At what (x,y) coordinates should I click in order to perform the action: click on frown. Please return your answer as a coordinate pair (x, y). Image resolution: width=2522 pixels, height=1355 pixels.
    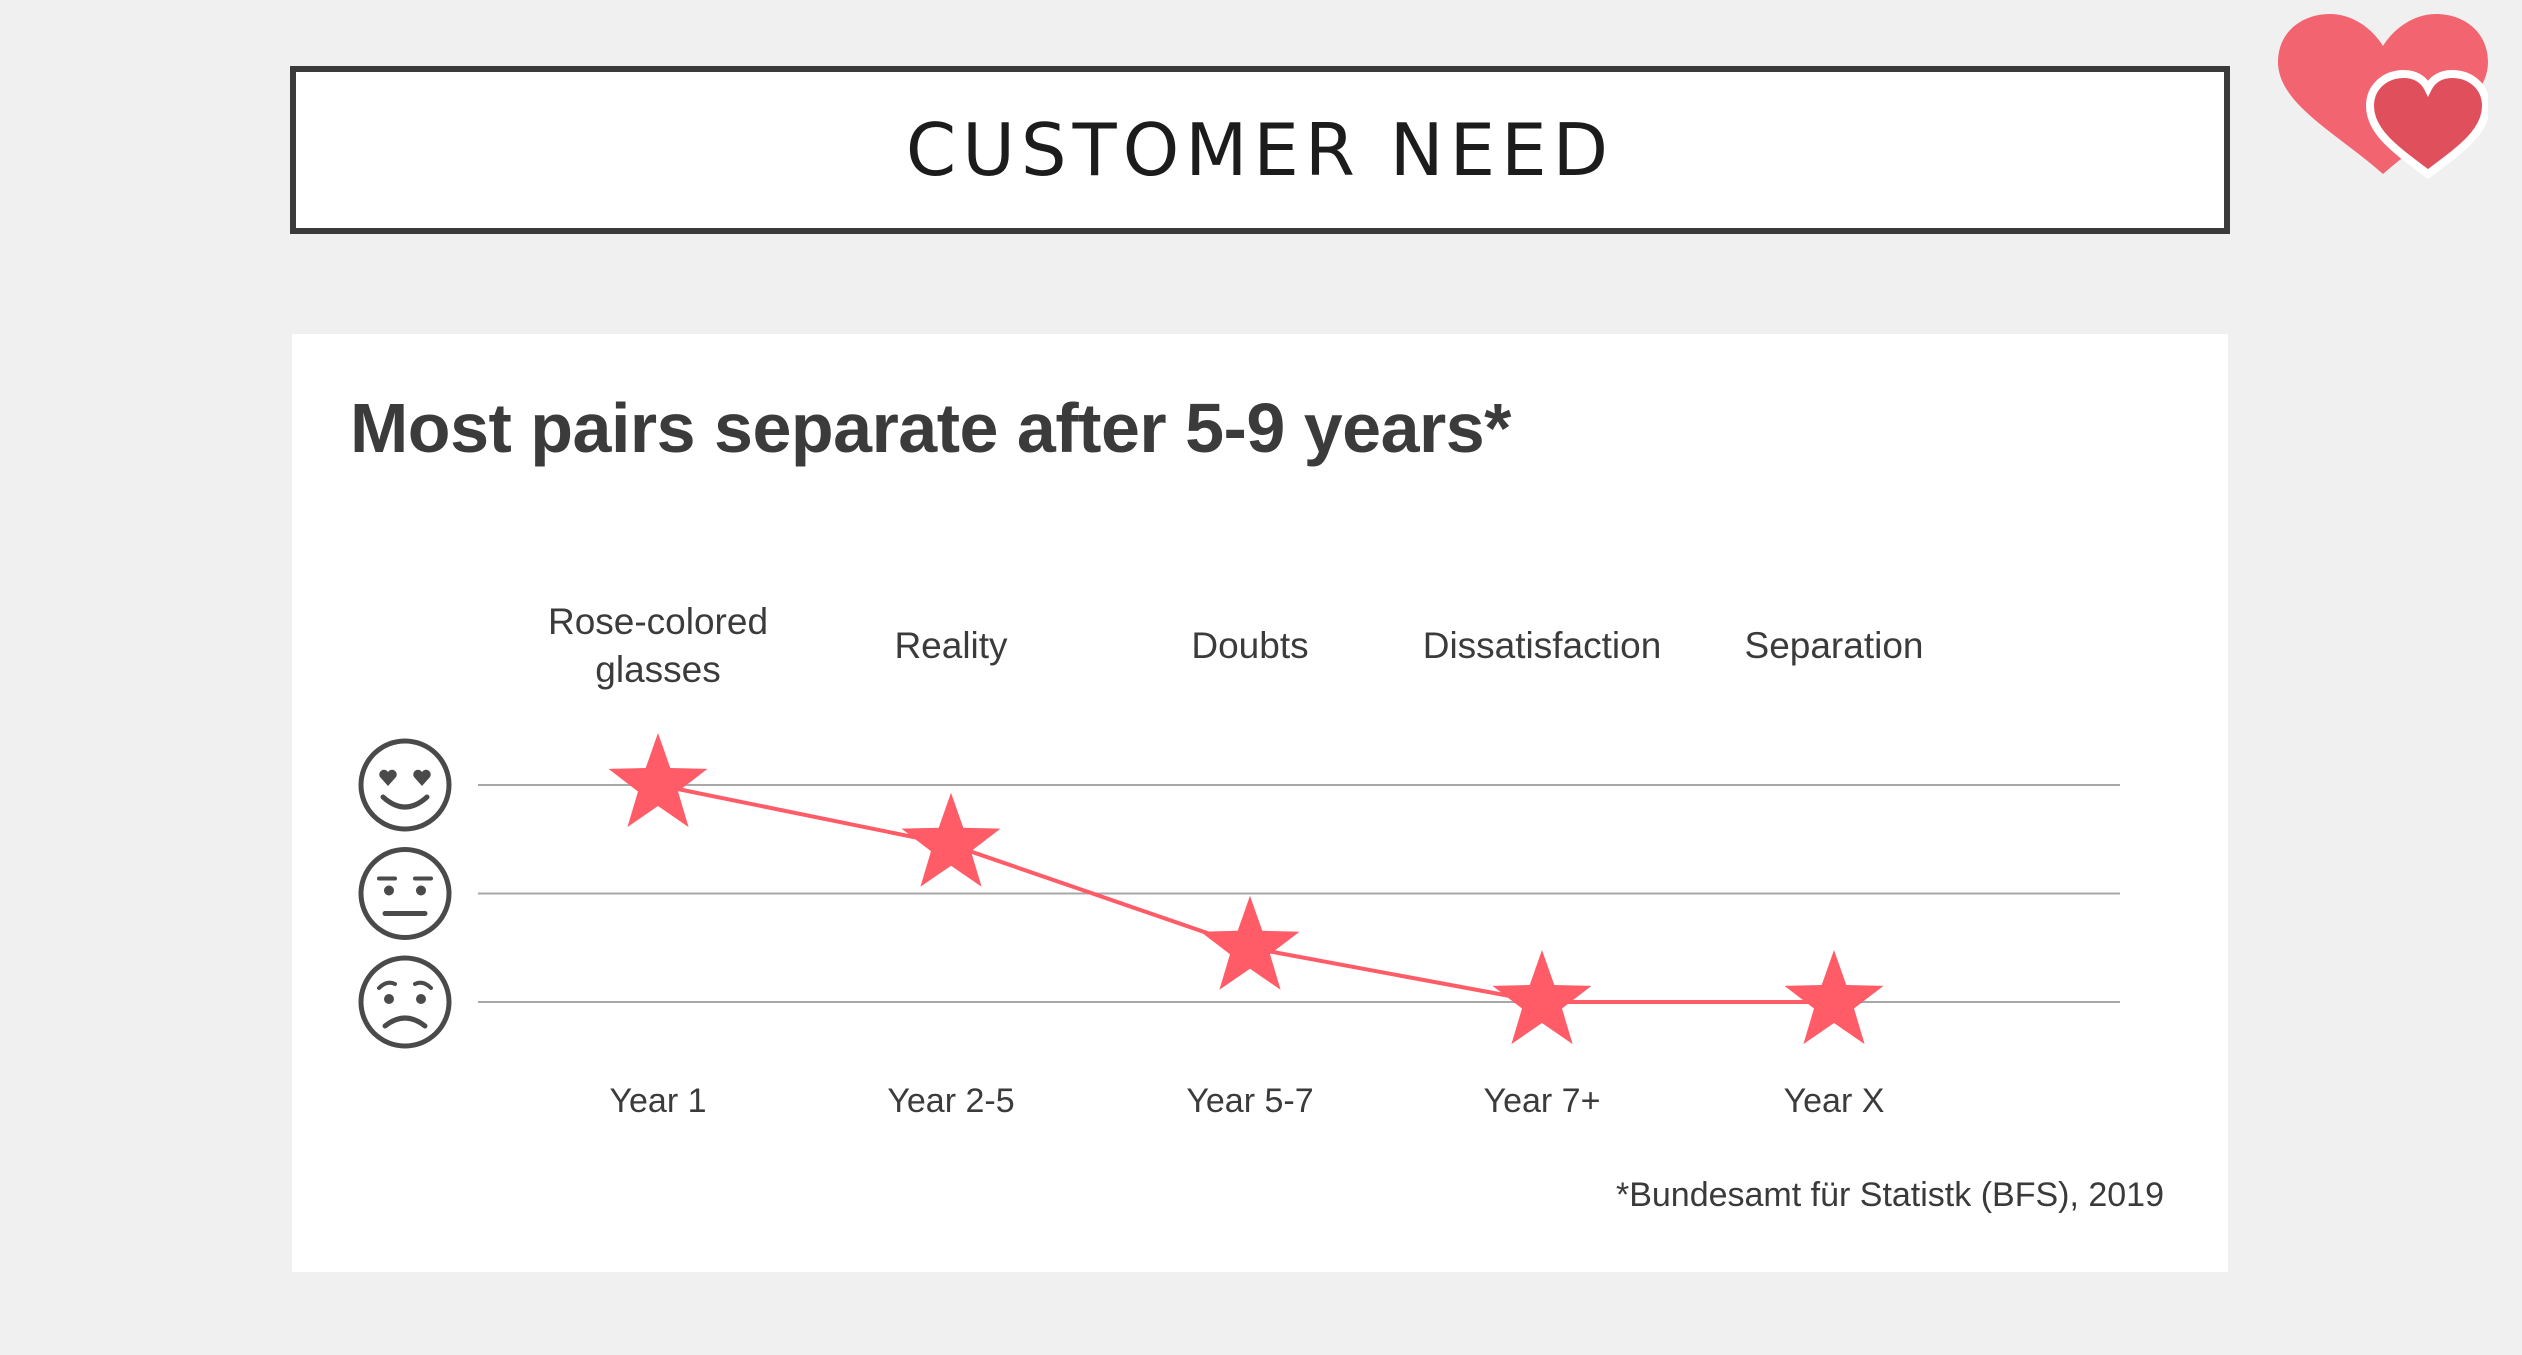
    Looking at the image, I should click on (405, 1022).